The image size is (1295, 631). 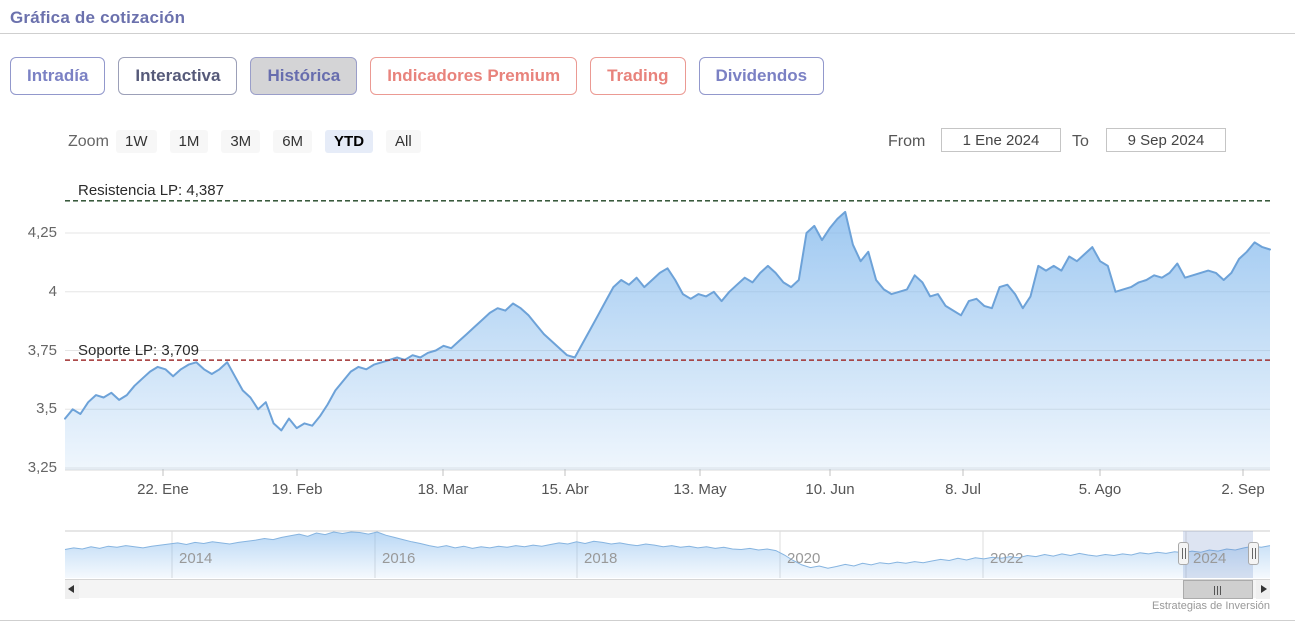 What do you see at coordinates (443, 489) in the screenshot?
I see `x-axis-tick: 18. Mar` at bounding box center [443, 489].